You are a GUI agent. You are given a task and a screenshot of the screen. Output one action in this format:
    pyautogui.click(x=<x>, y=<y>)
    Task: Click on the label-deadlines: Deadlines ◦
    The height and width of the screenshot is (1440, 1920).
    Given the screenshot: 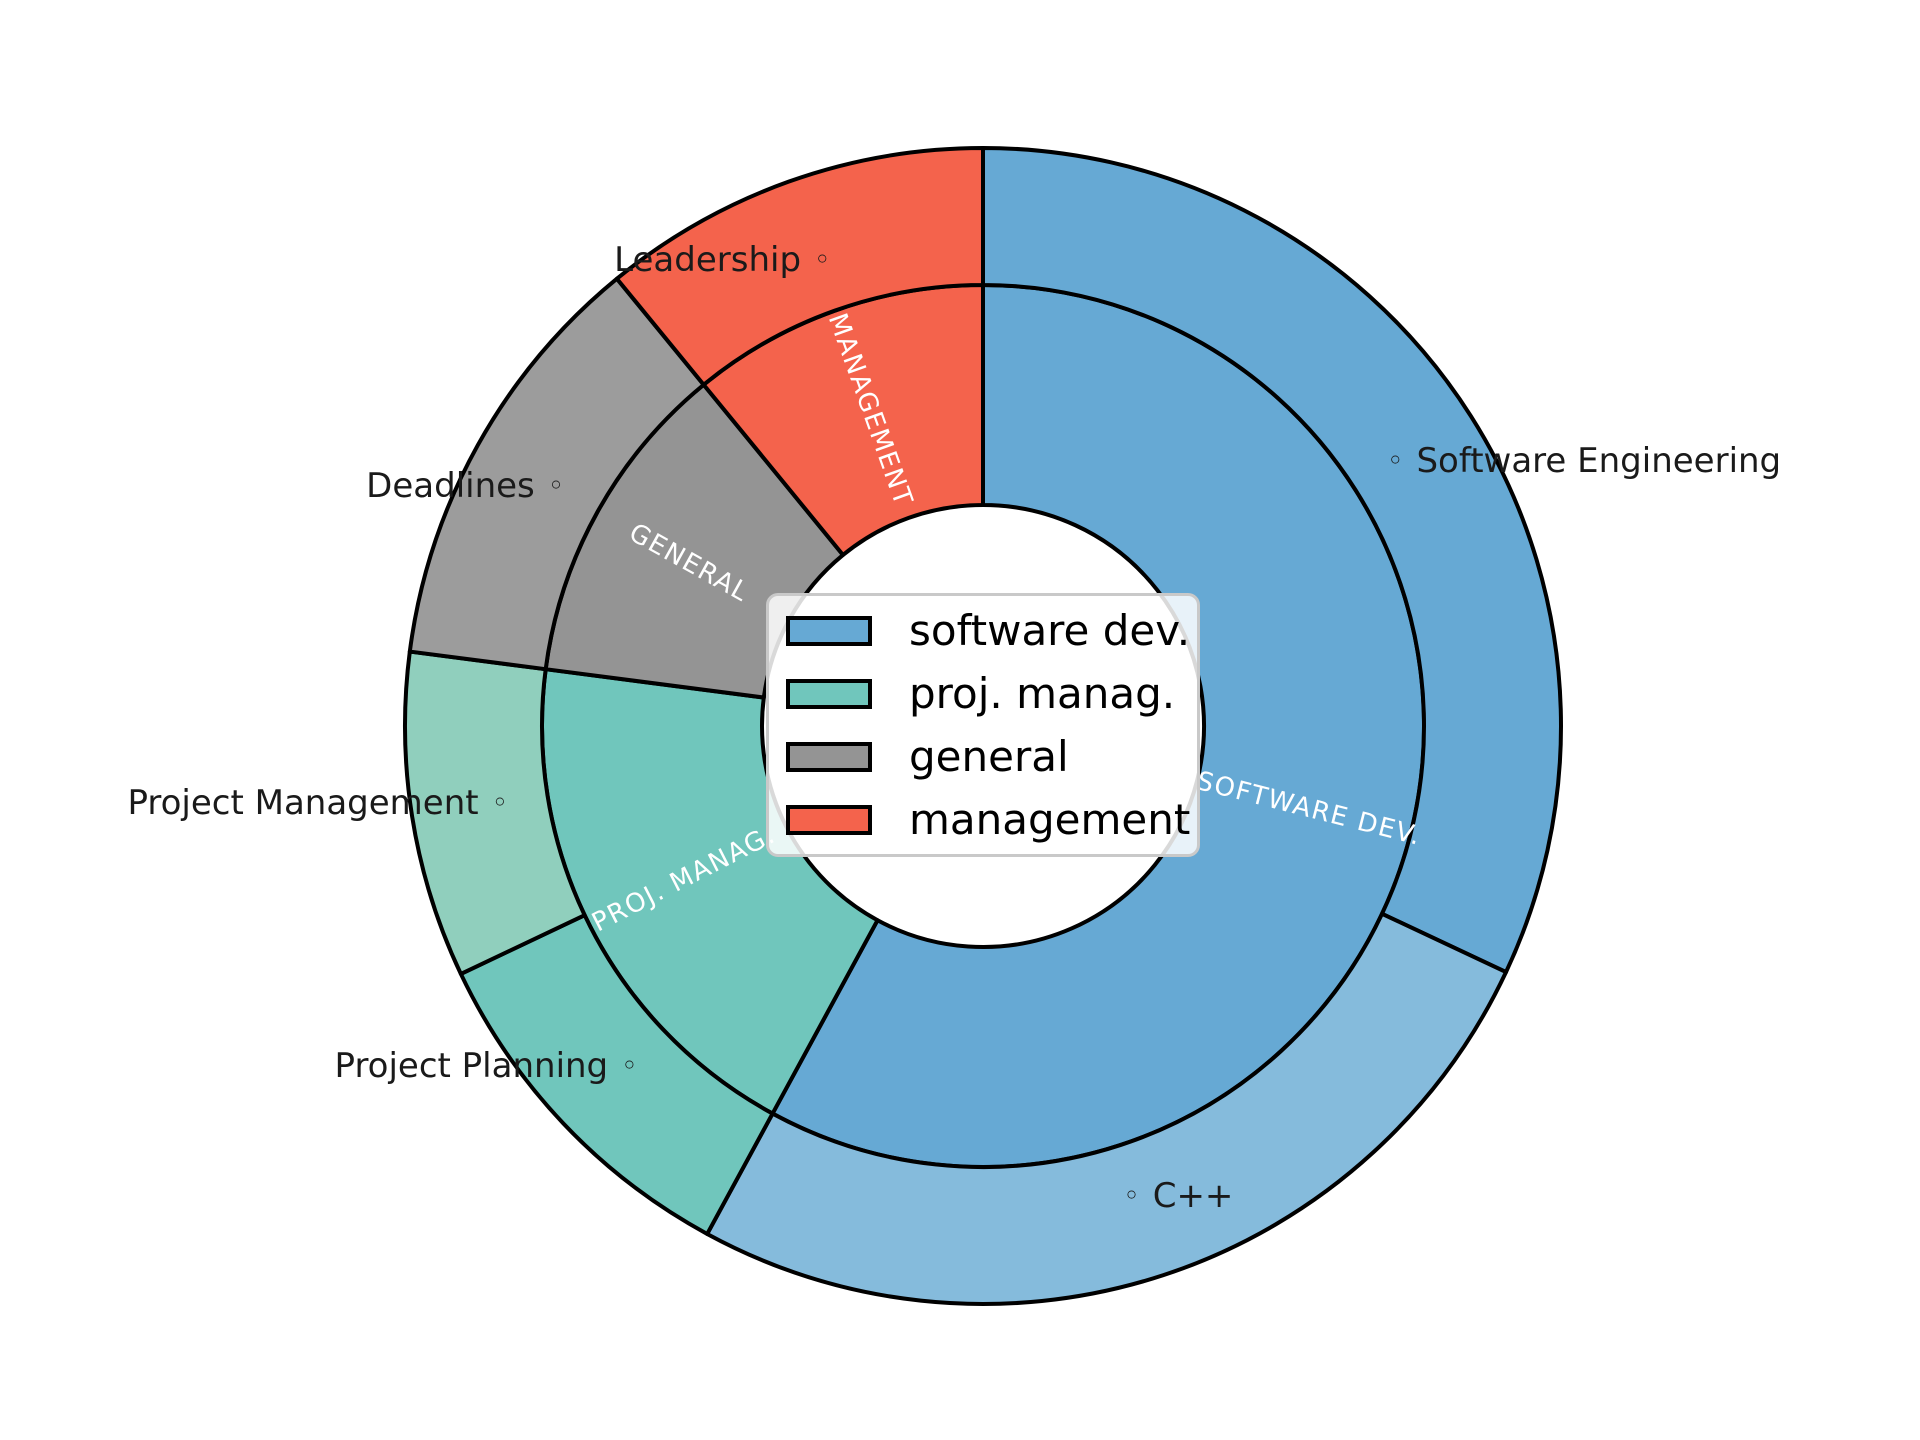 What is the action you would take?
    pyautogui.click(x=465, y=486)
    